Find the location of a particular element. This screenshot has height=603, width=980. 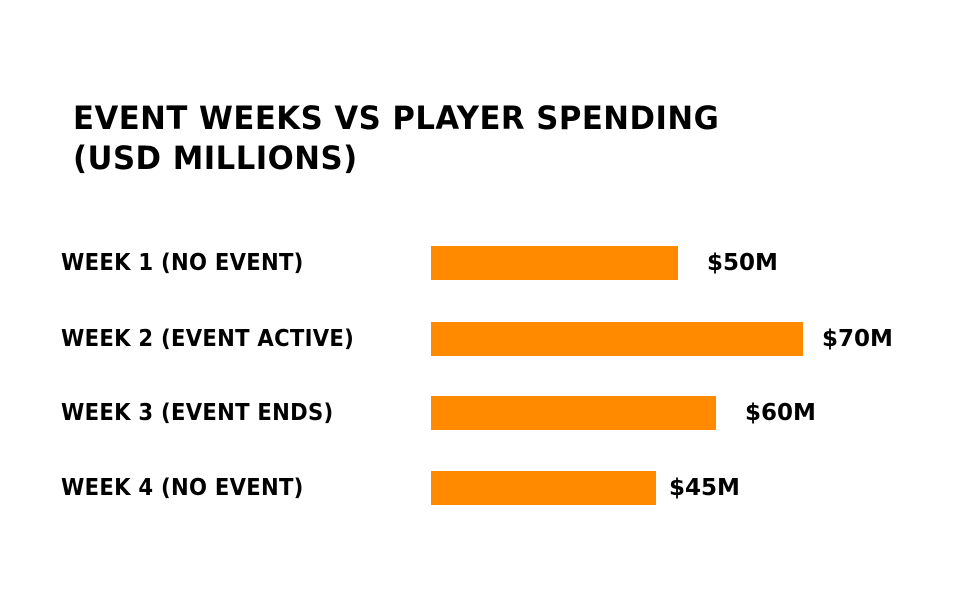

chart-title-line-2: (USD MILLIONS) is located at coordinates (215, 158).